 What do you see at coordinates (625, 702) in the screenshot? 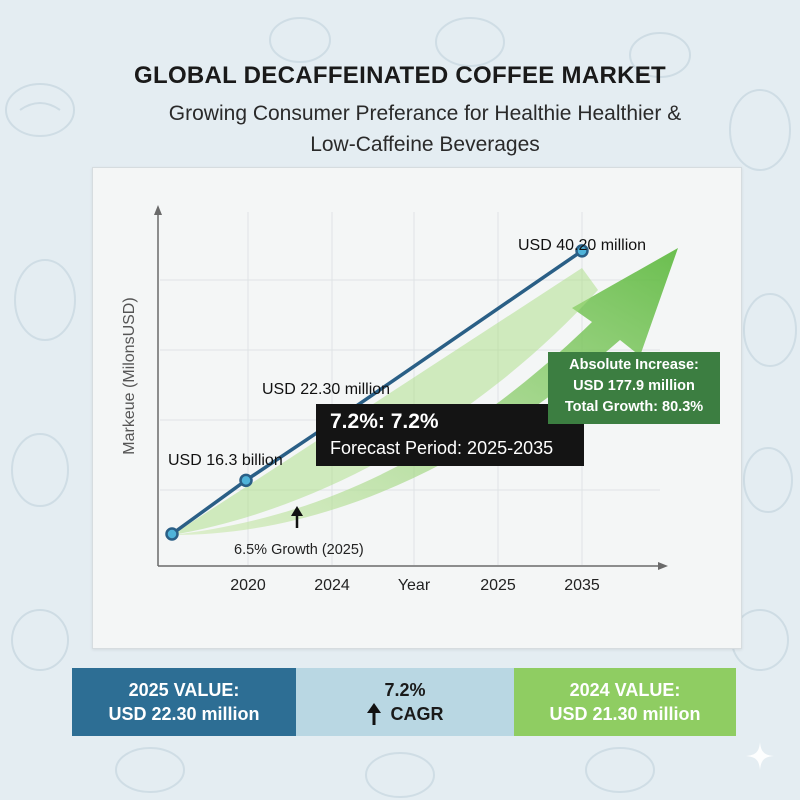
I see `stat-2024-value: 2024 VALUE: USD 21.30 million` at bounding box center [625, 702].